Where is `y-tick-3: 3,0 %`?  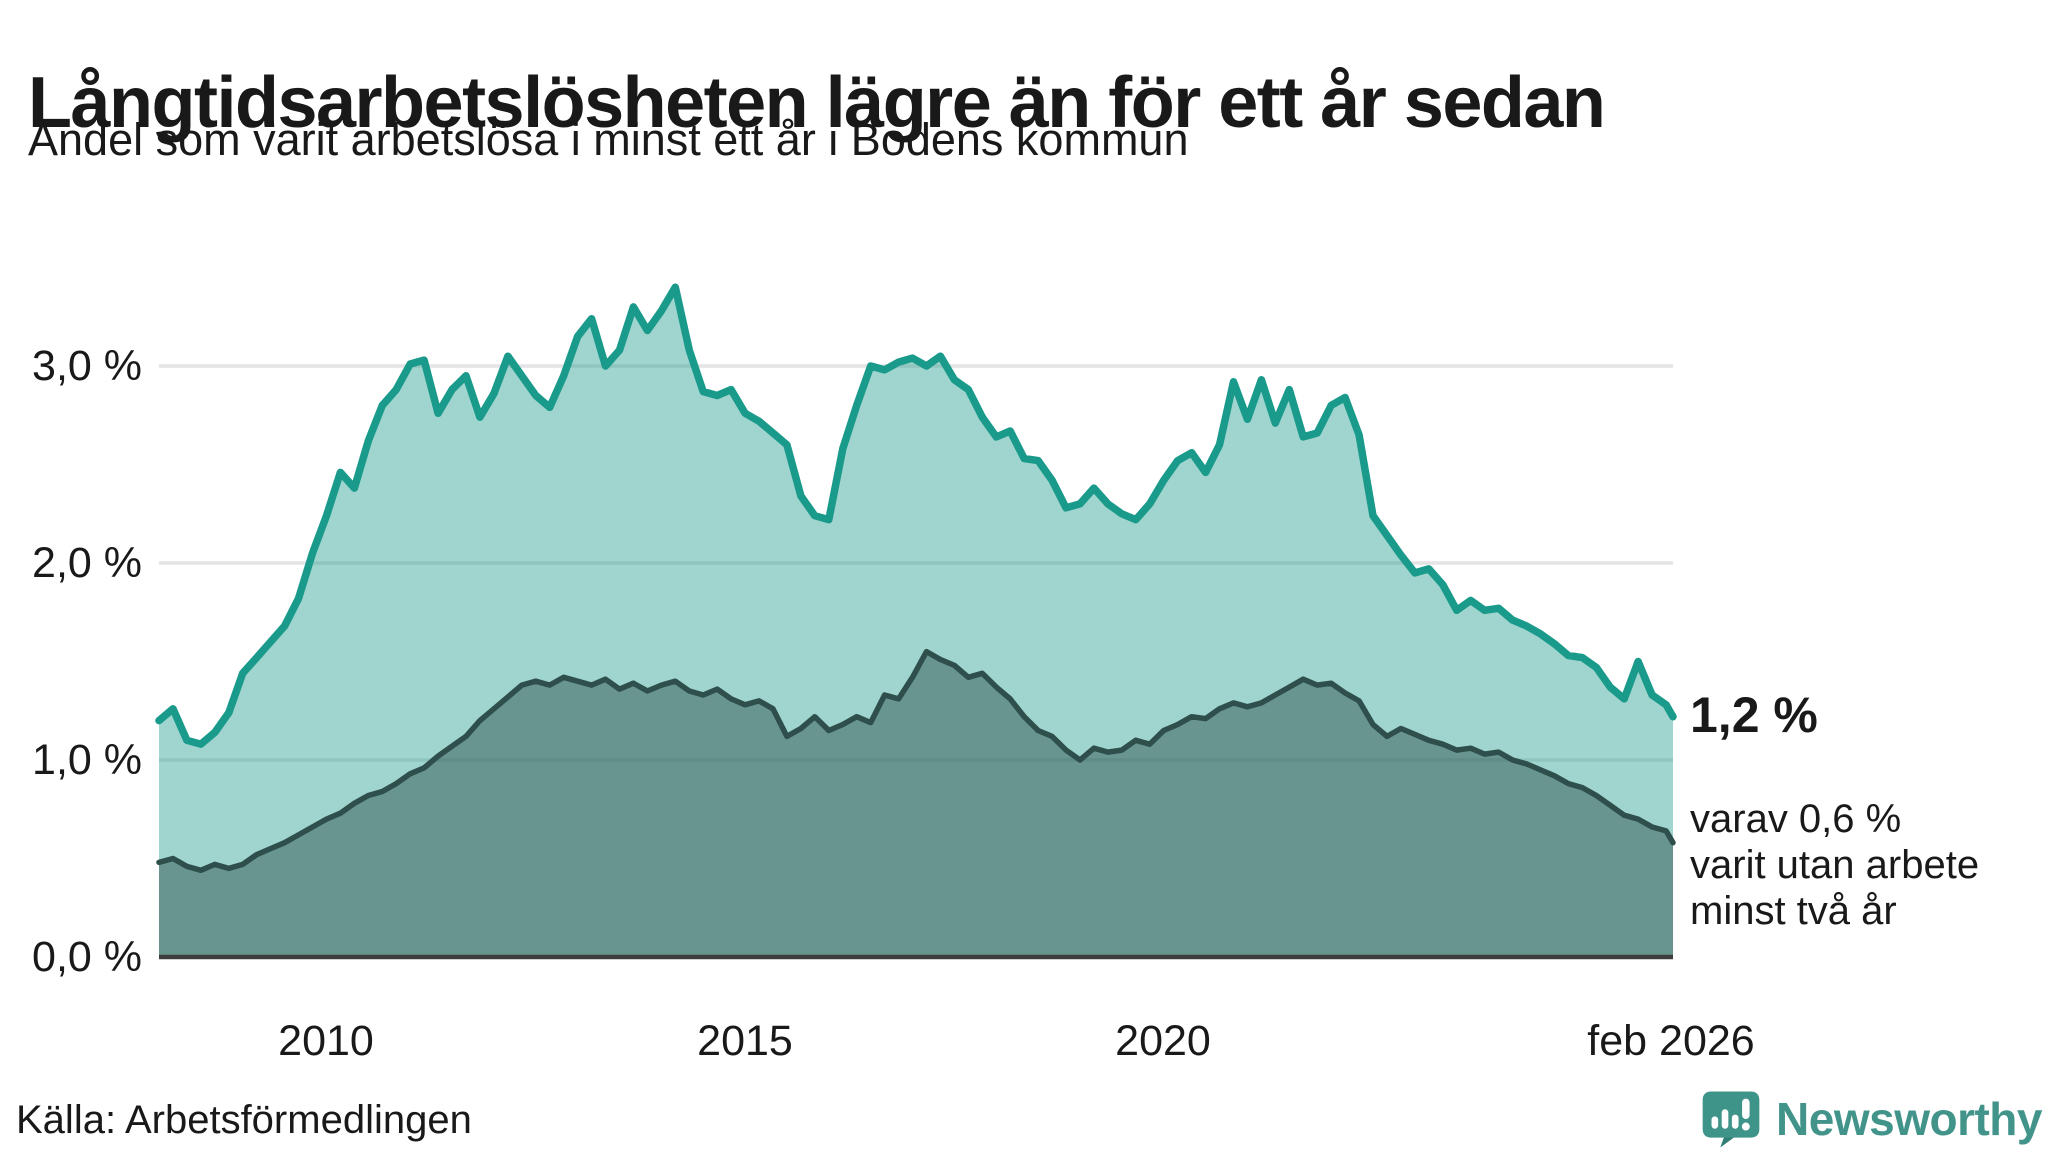 y-tick-3: 3,0 % is located at coordinates (87, 366).